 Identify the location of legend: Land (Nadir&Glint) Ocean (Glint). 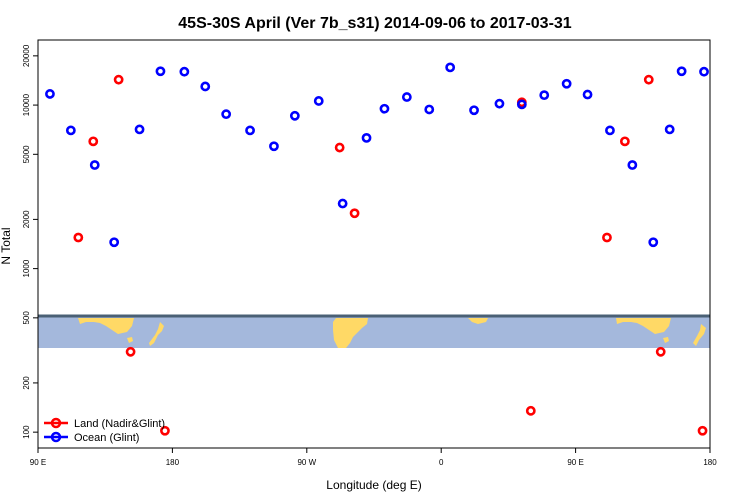
(104, 430).